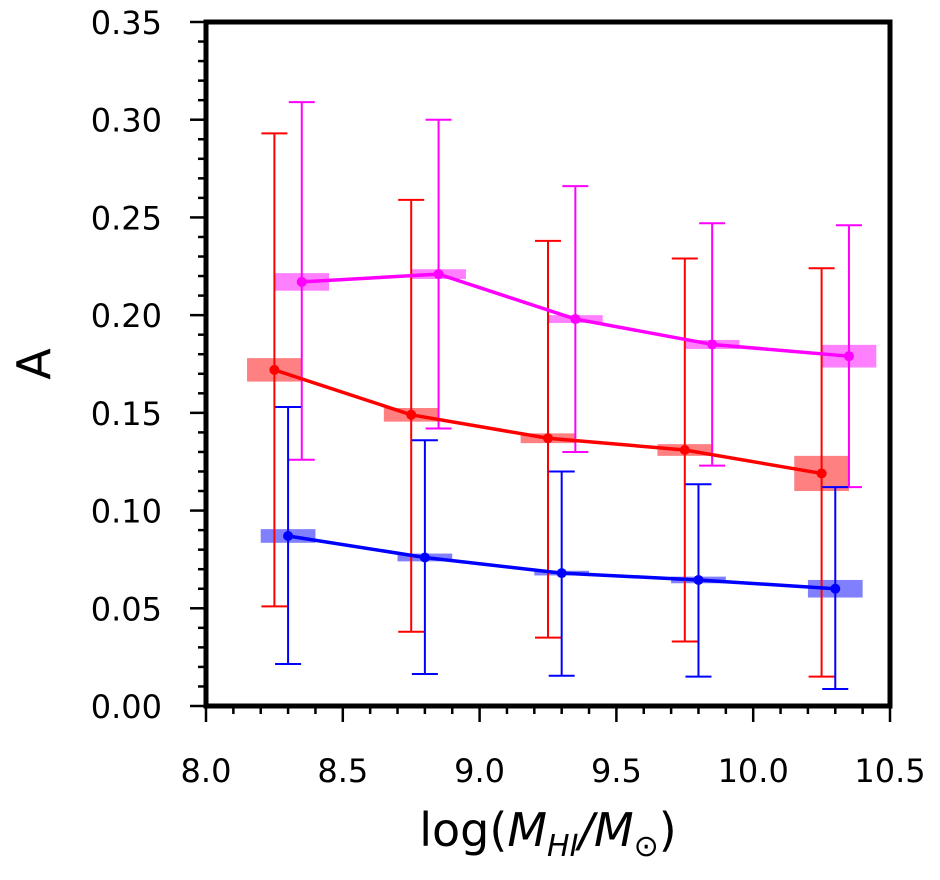 This screenshot has height=880, width=940. What do you see at coordinates (126, 609) in the screenshot?
I see `y-tick-label: 0.05` at bounding box center [126, 609].